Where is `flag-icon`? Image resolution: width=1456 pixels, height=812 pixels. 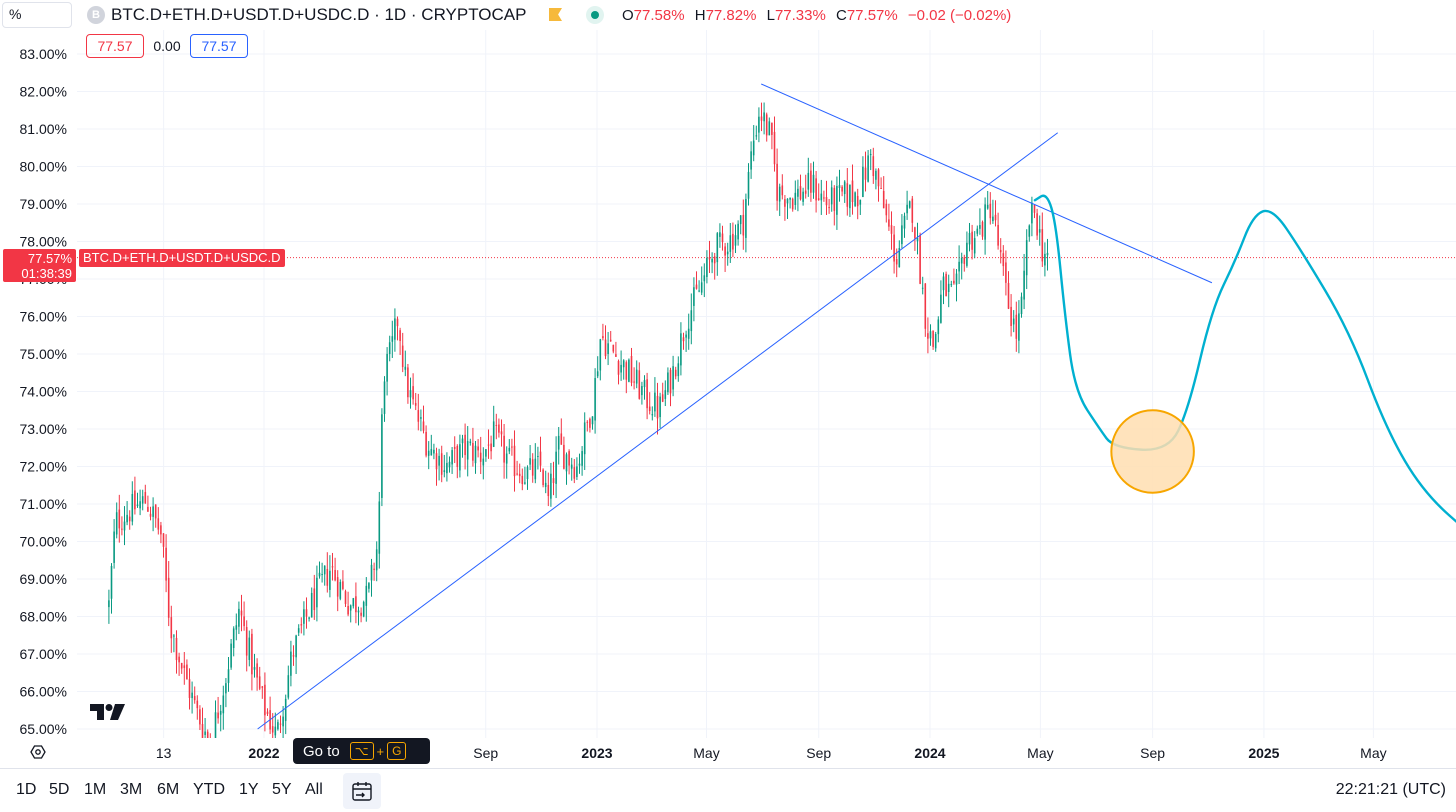 flag-icon is located at coordinates (555, 14).